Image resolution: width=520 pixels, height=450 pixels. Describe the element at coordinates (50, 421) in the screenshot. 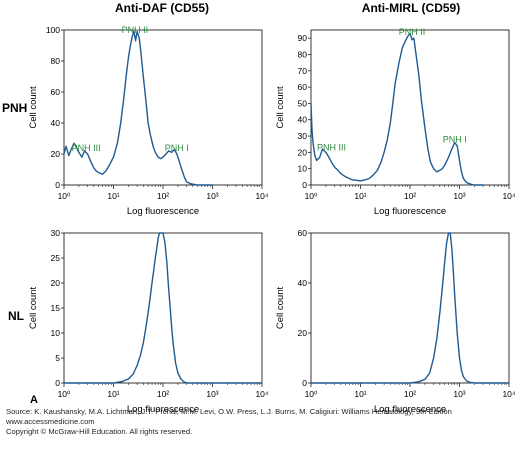

I see `website-line: www.accessmedicine.com` at that location.